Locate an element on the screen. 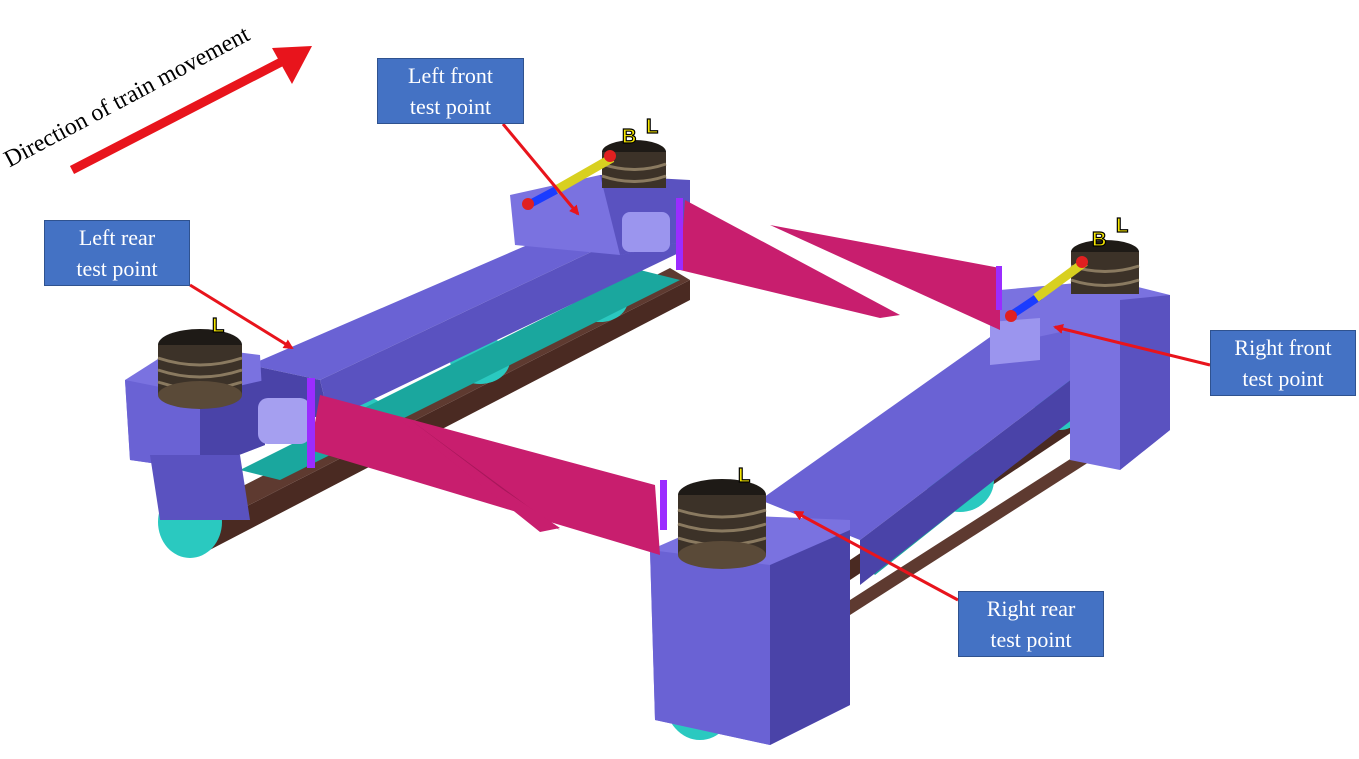 Image resolution: width=1359 pixels, height=759 pixels. spring-mark-front-right-l: L is located at coordinates (1122, 226).